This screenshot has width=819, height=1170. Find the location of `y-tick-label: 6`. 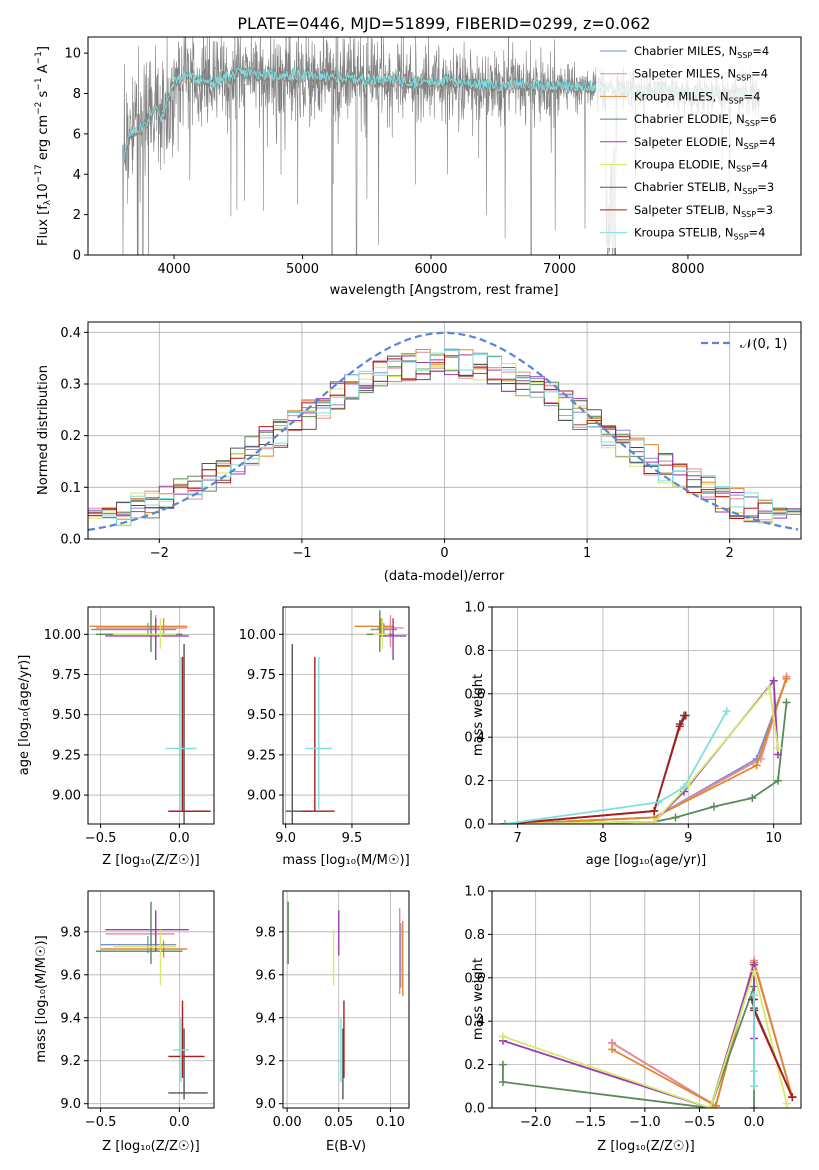

y-tick-label: 6 is located at coordinates (77, 134).